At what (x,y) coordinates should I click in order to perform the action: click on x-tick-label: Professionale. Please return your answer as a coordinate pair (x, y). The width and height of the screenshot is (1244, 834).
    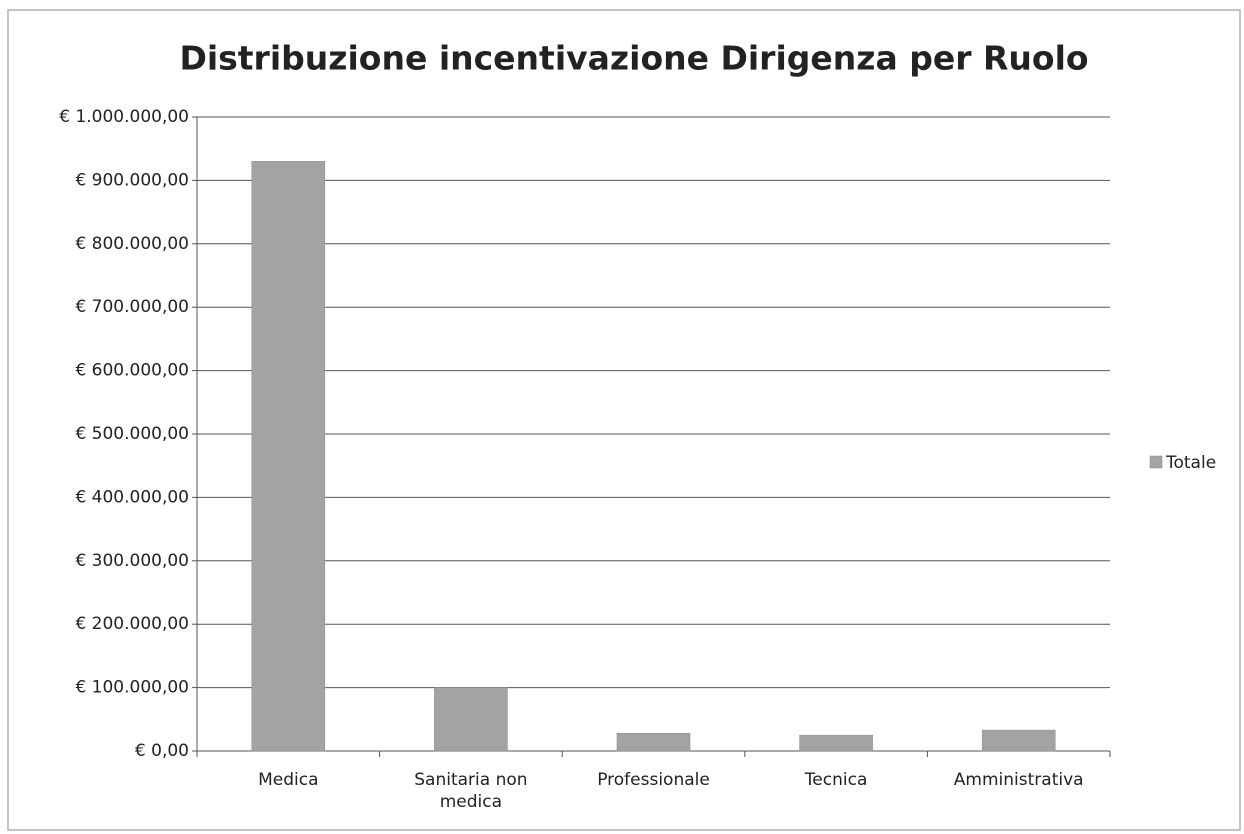
    Looking at the image, I should click on (653, 780).